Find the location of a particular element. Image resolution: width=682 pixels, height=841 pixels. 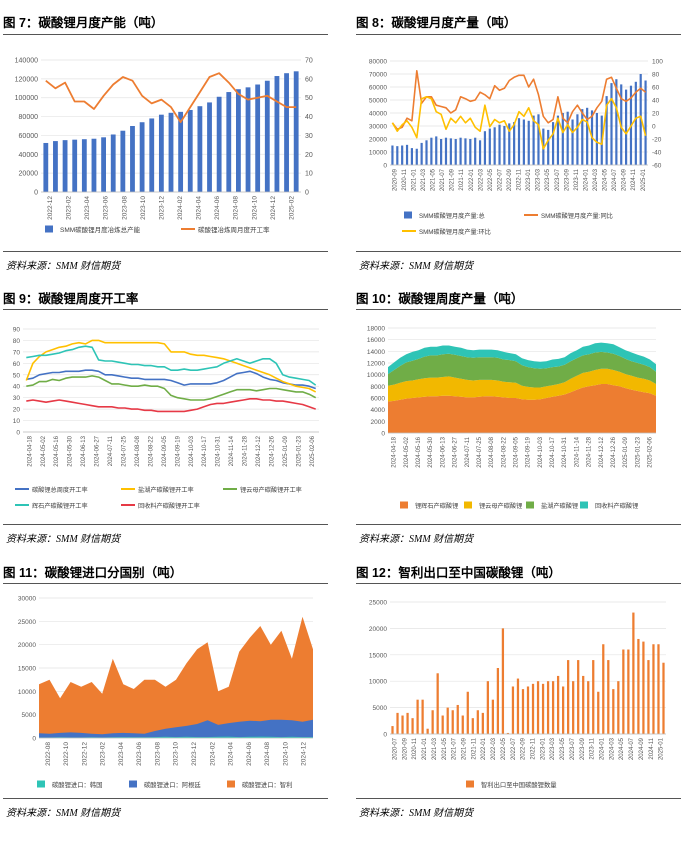

legend-label: 盐湖产碳酸锂 is located at coordinates (559, 506).